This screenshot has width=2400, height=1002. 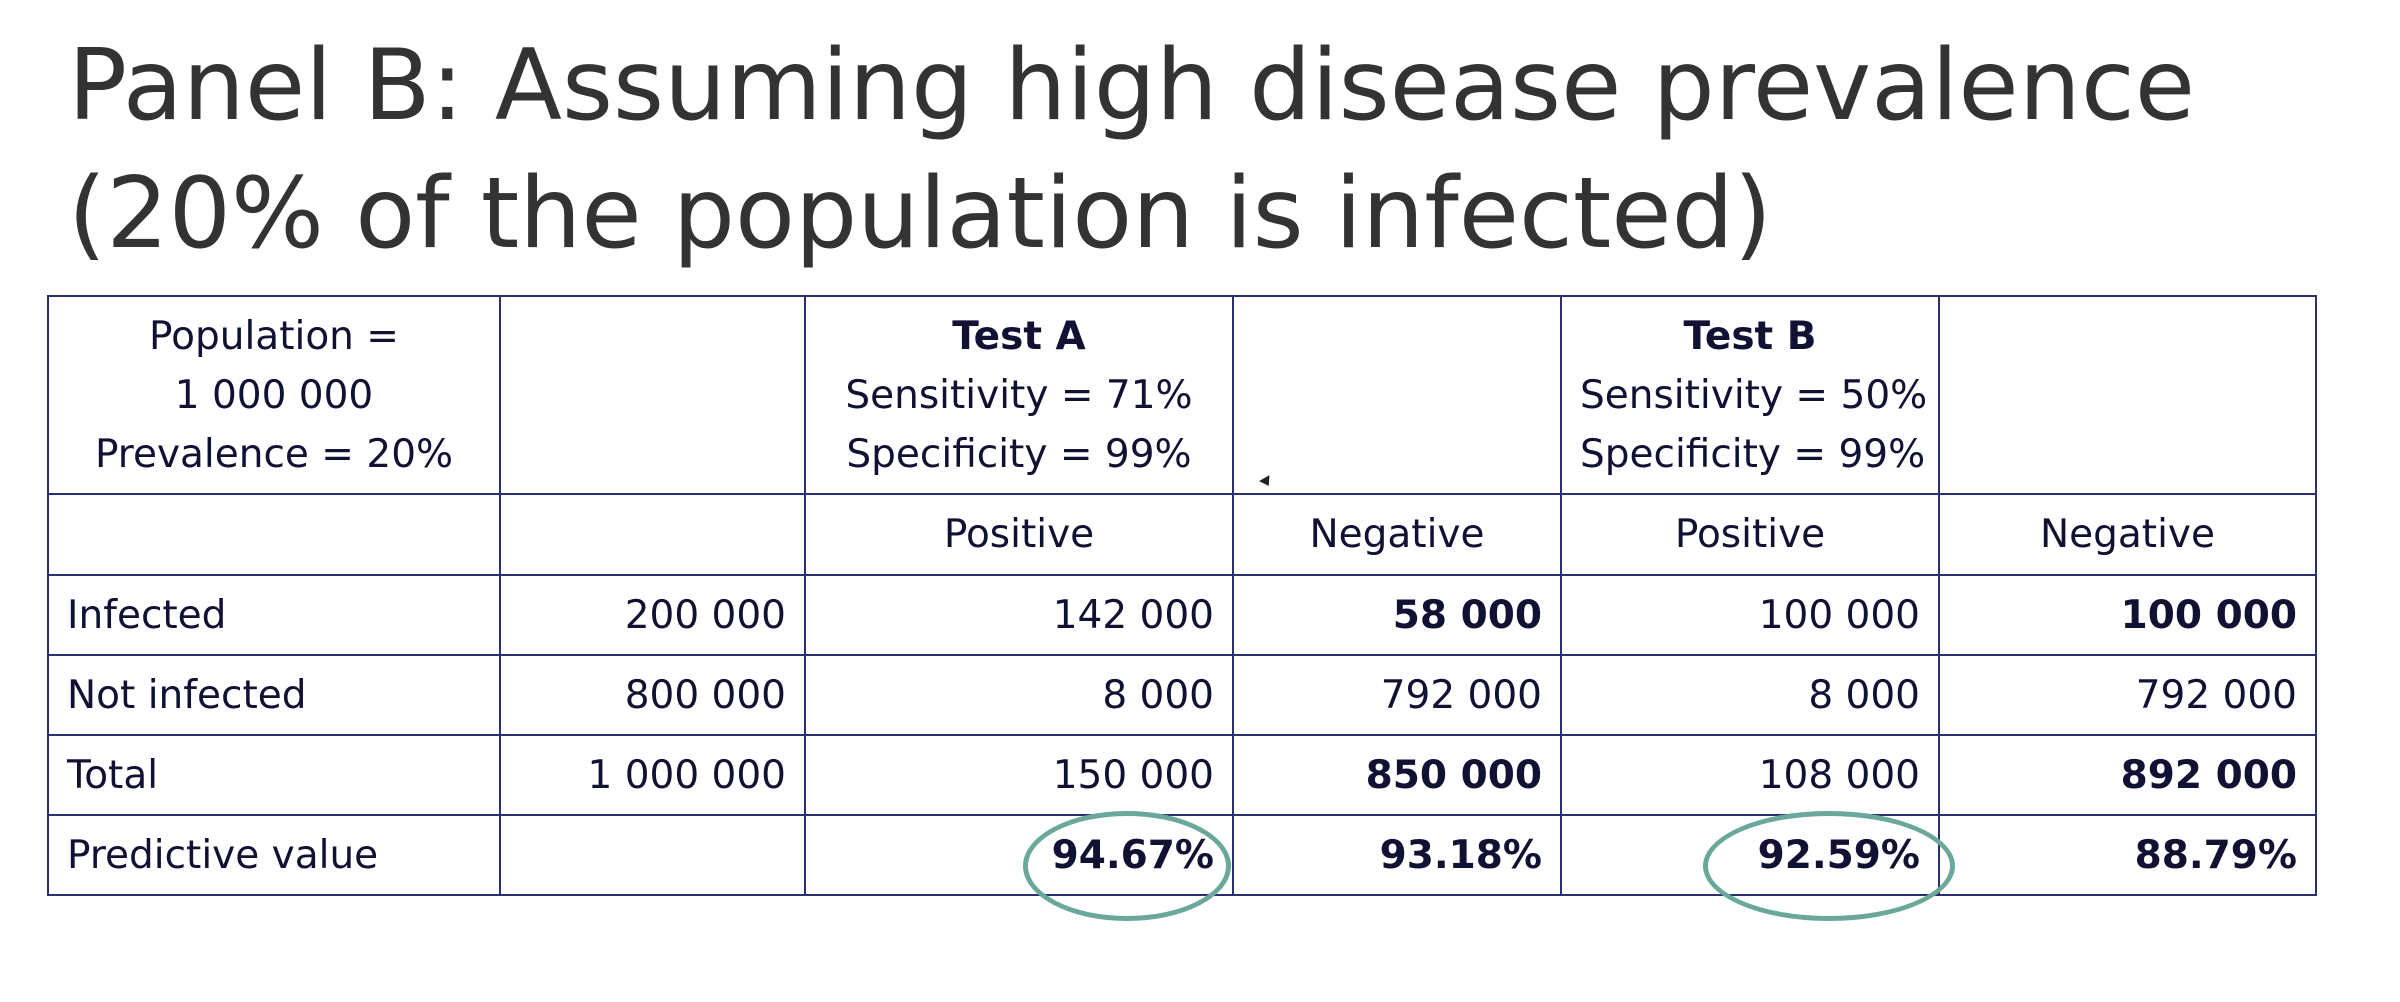 I want to click on test-b-negative-value: 792 000, so click(x=2127, y=695).